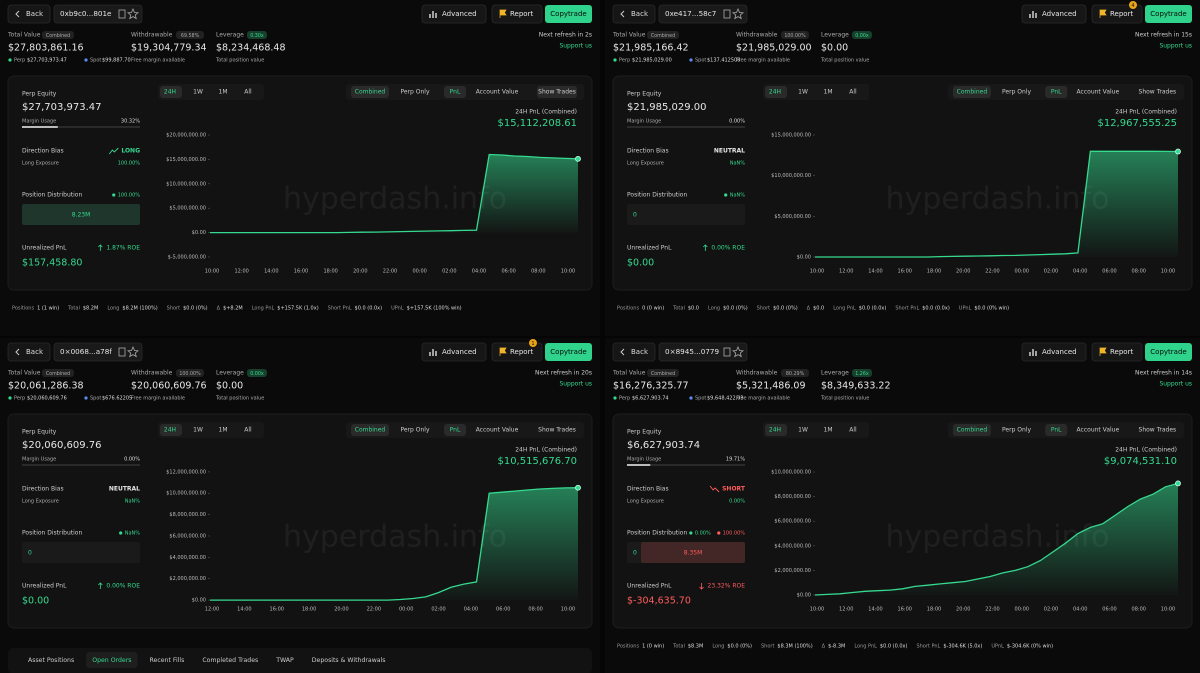 This screenshot has width=1200, height=673. I want to click on label: $0.00, so click(640, 263).